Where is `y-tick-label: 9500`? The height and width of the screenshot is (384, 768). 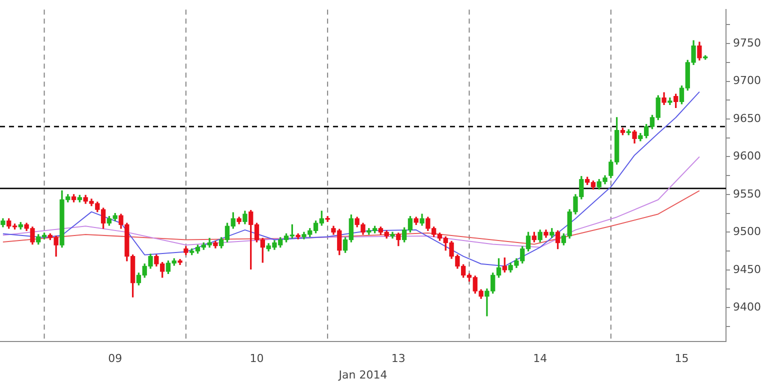
y-tick-label: 9500 is located at coordinates (747, 231).